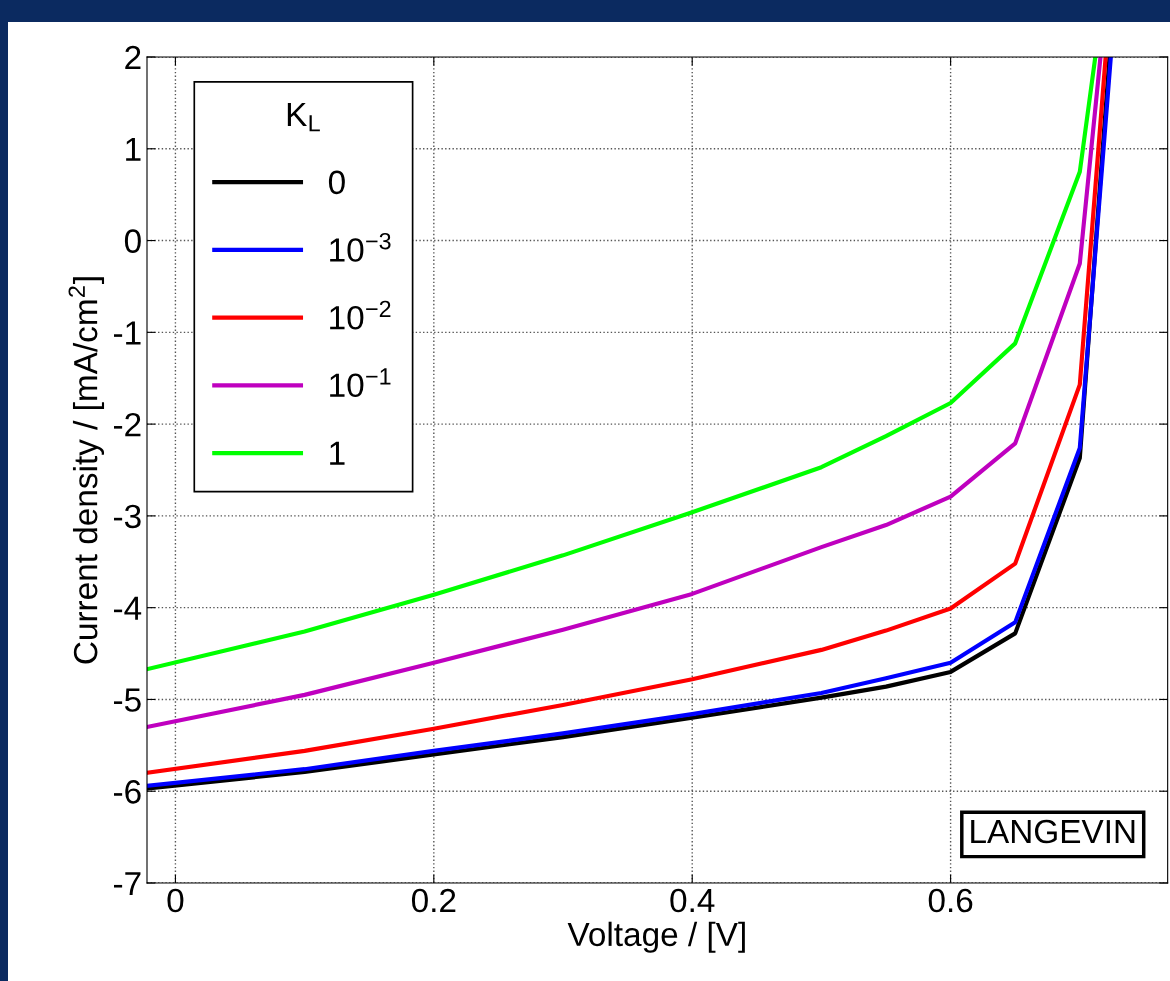 The image size is (1170, 981). Describe the element at coordinates (133, 149) in the screenshot. I see `y-tick-label: 1` at that location.